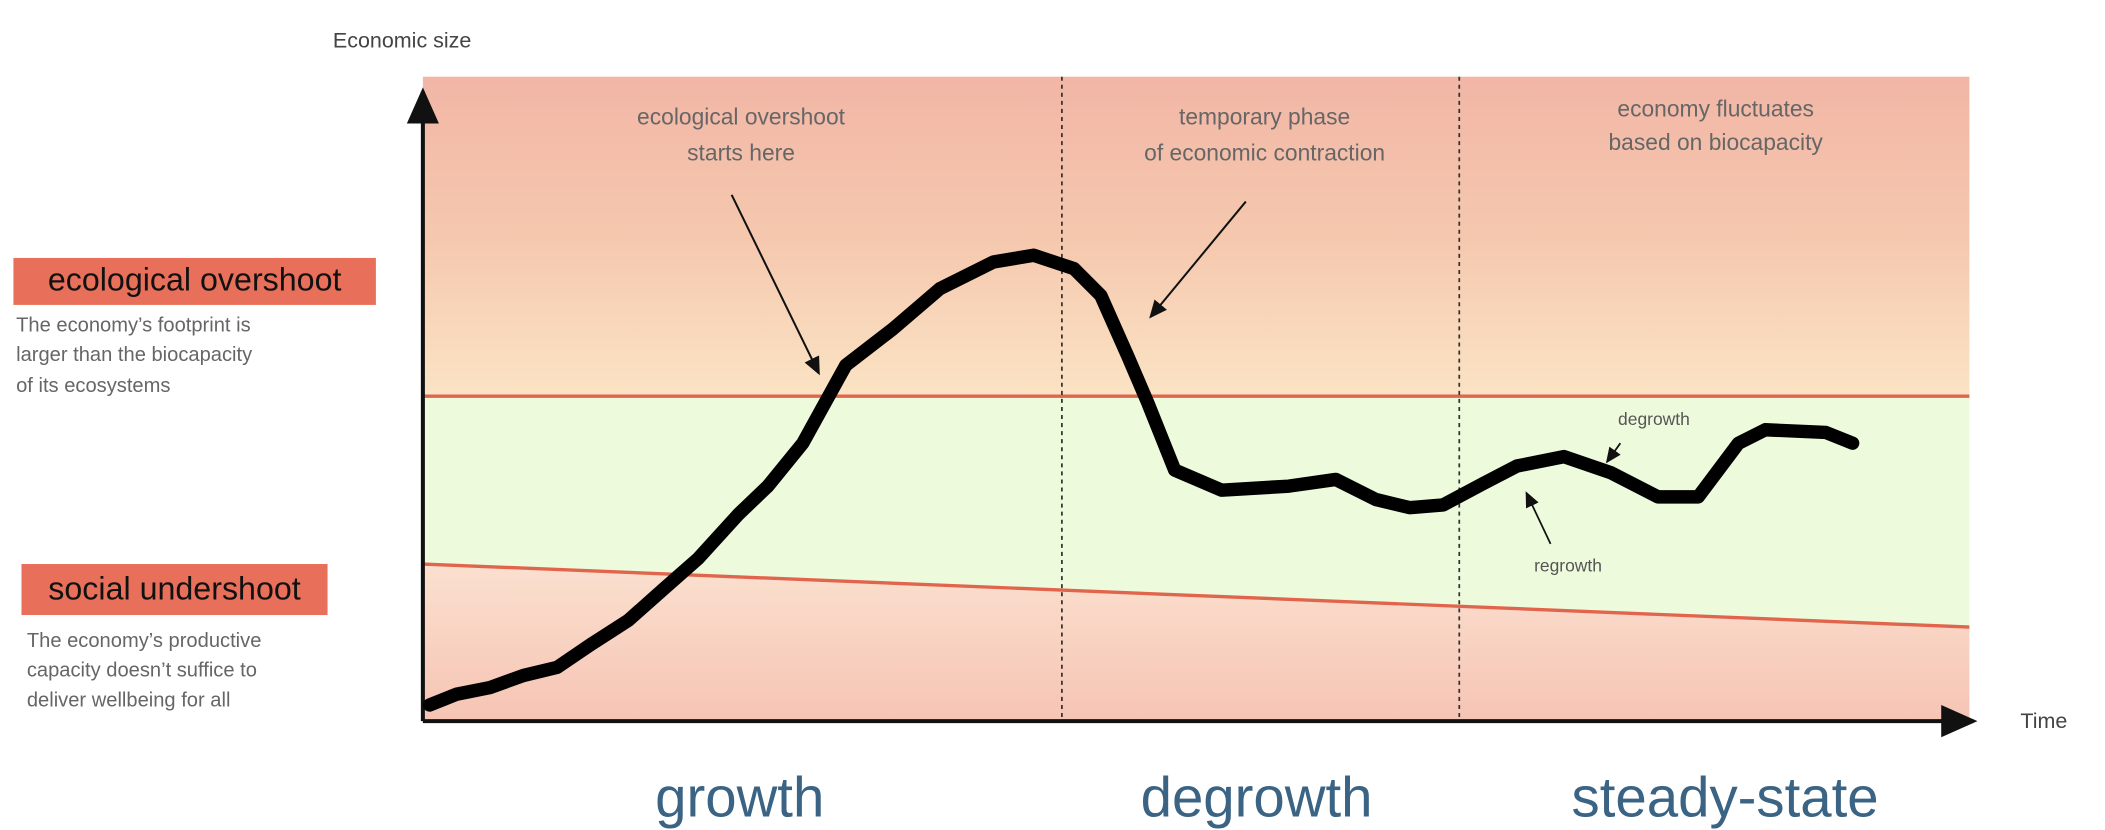 This screenshot has height=830, width=2105. What do you see at coordinates (129, 700) in the screenshot?
I see `undershoot-text: deliver wellbeing for all` at bounding box center [129, 700].